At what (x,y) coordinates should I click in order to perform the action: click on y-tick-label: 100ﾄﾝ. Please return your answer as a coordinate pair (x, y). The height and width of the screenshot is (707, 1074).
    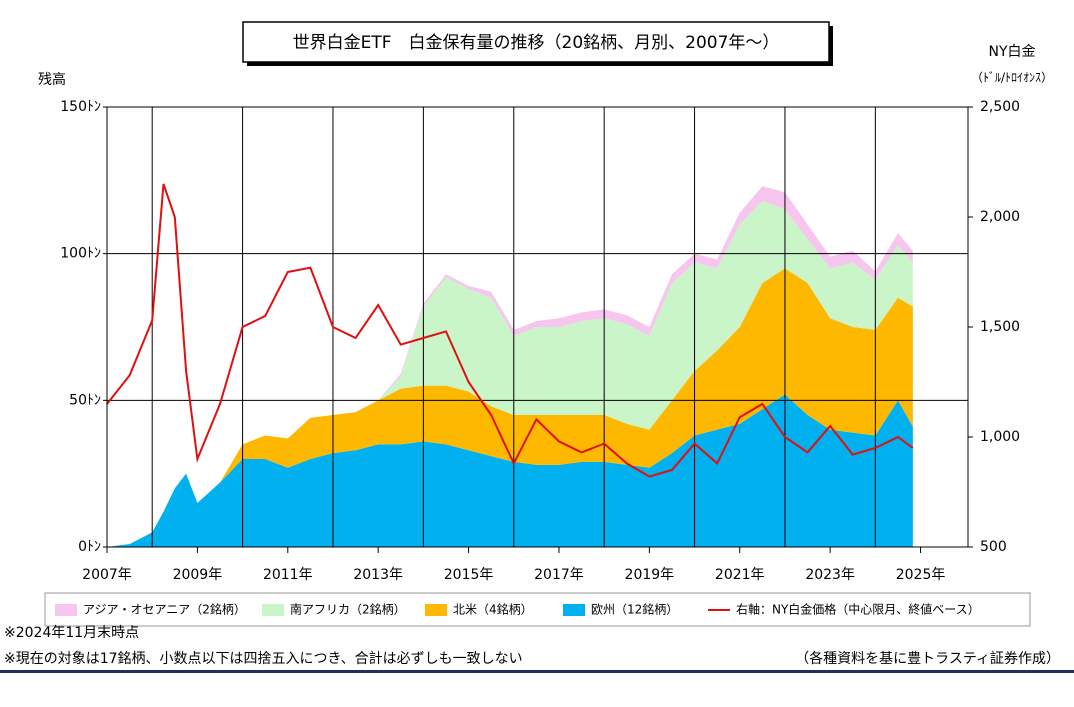
    Looking at the image, I should click on (80, 254).